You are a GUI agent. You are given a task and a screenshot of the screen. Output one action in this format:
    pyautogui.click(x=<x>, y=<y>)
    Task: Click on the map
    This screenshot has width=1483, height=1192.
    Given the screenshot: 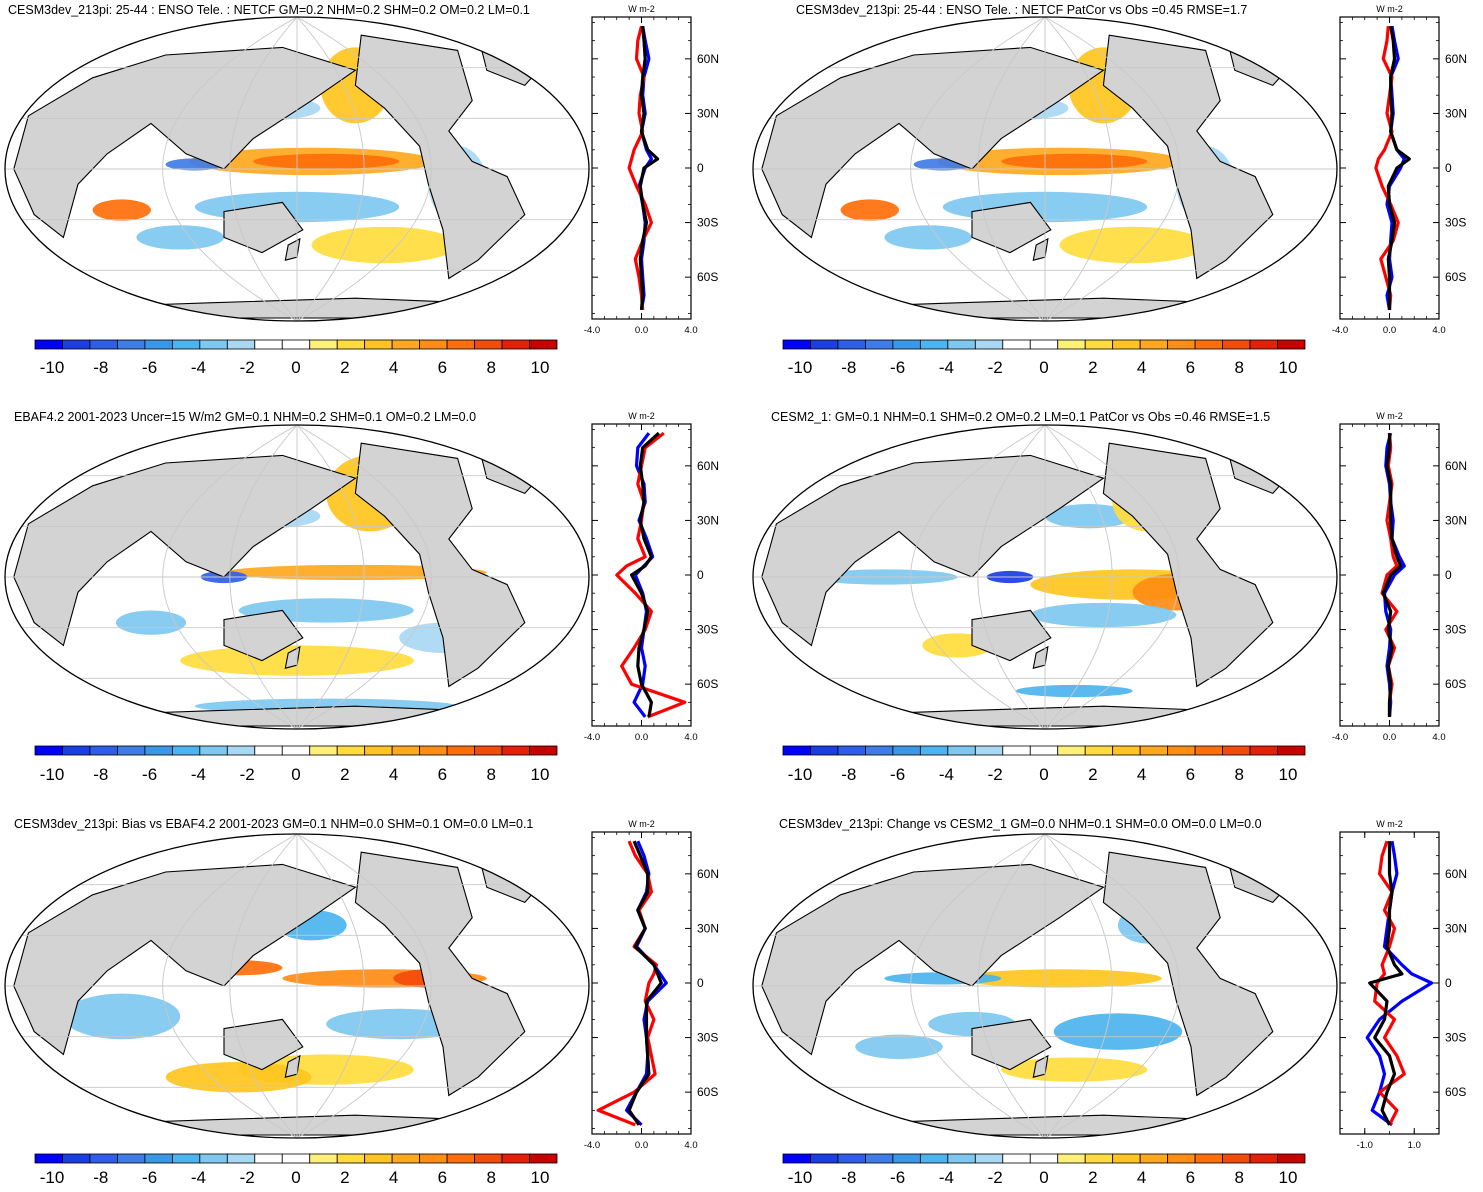 What is the action you would take?
    pyautogui.click(x=1045, y=986)
    